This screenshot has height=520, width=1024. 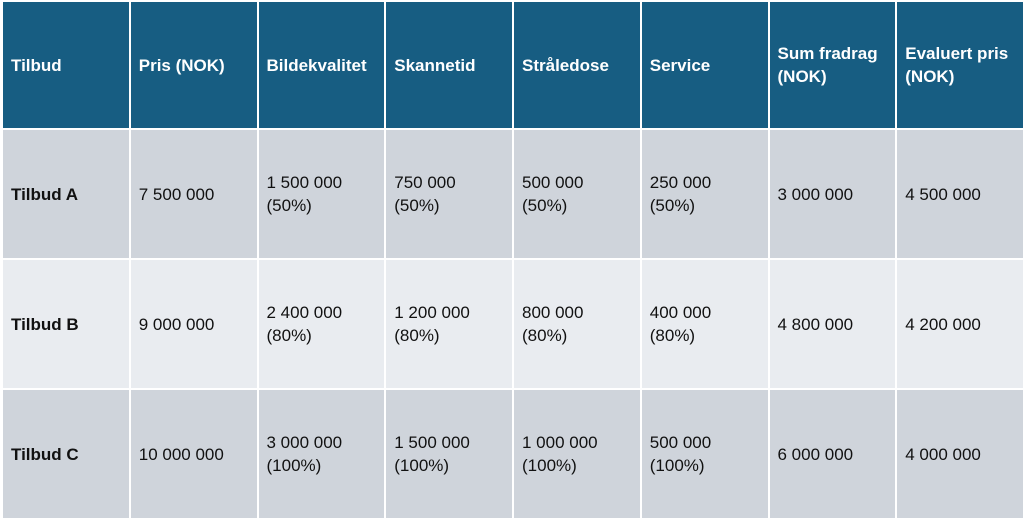 What do you see at coordinates (66, 454) in the screenshot?
I see `cell-tilbud-name: Tilbud C` at bounding box center [66, 454].